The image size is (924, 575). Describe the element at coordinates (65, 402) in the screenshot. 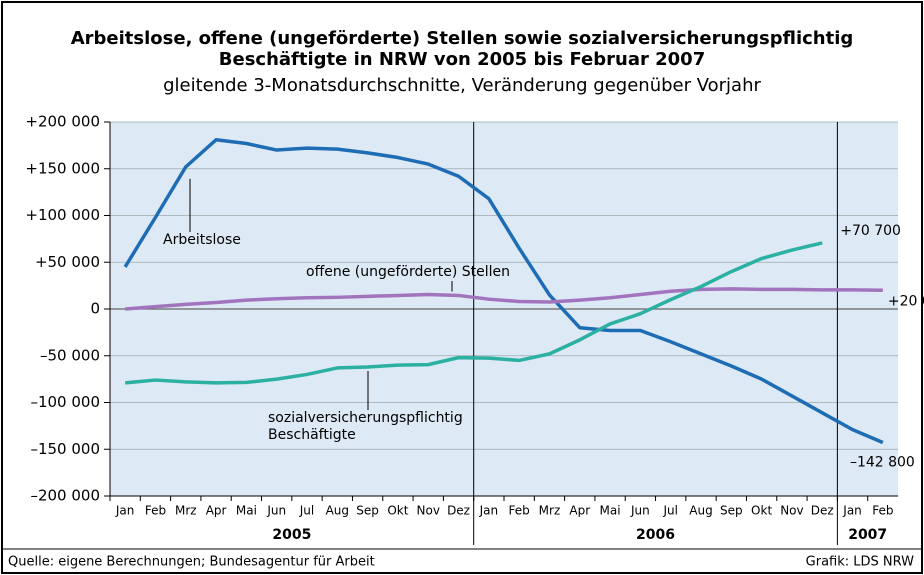

I see `y-tick-label: –100 000` at that location.